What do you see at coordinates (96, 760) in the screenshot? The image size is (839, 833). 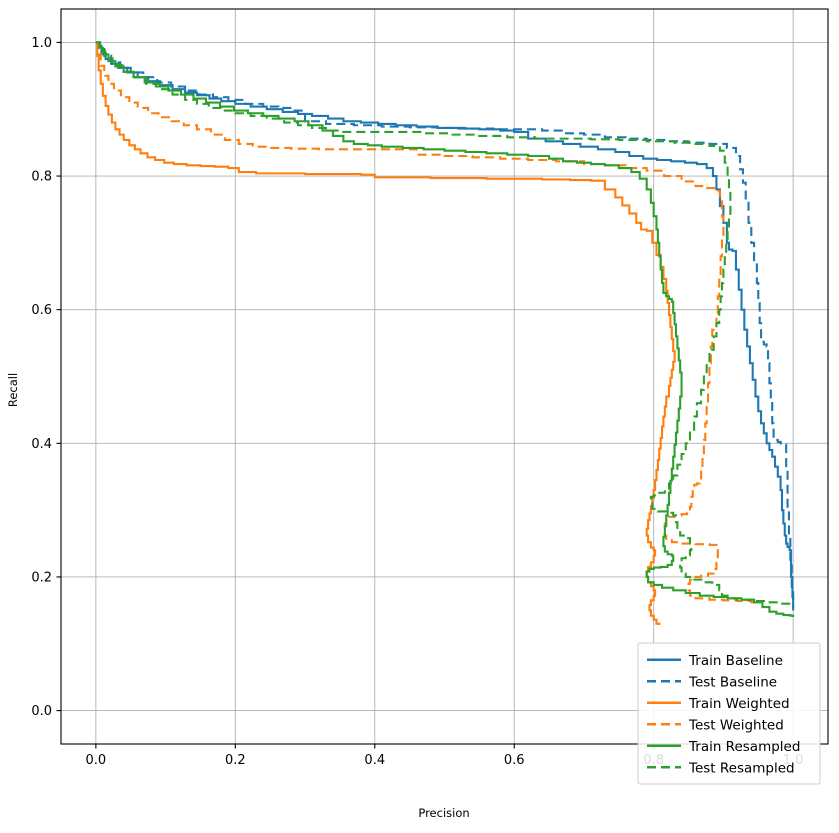 I see `xtick-label-0.0: 0.0` at bounding box center [96, 760].